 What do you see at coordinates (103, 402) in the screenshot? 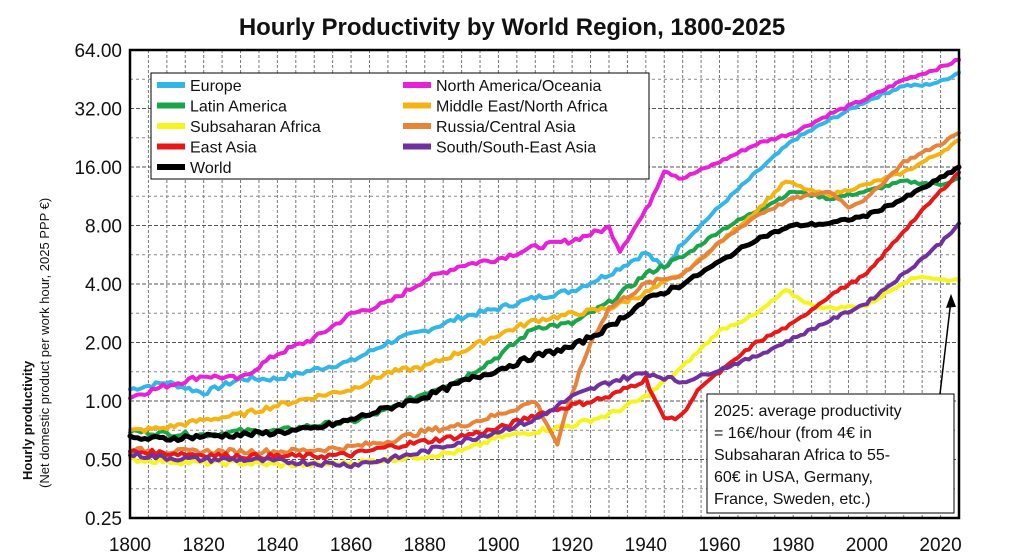
I see `y-tick-label: 1.00` at bounding box center [103, 402].